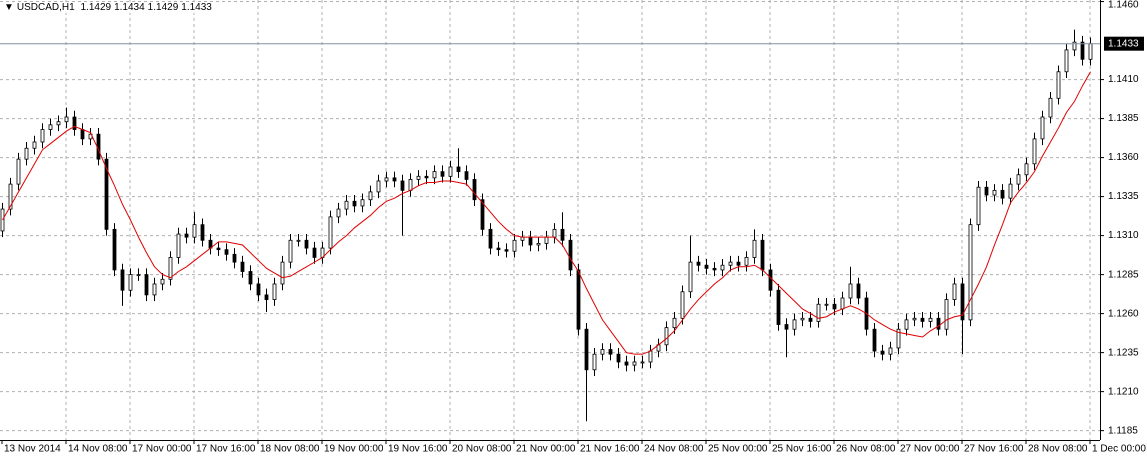 The height and width of the screenshot is (458, 1147). What do you see at coordinates (1123, 352) in the screenshot?
I see `y-tick-label: 1.1235` at bounding box center [1123, 352].